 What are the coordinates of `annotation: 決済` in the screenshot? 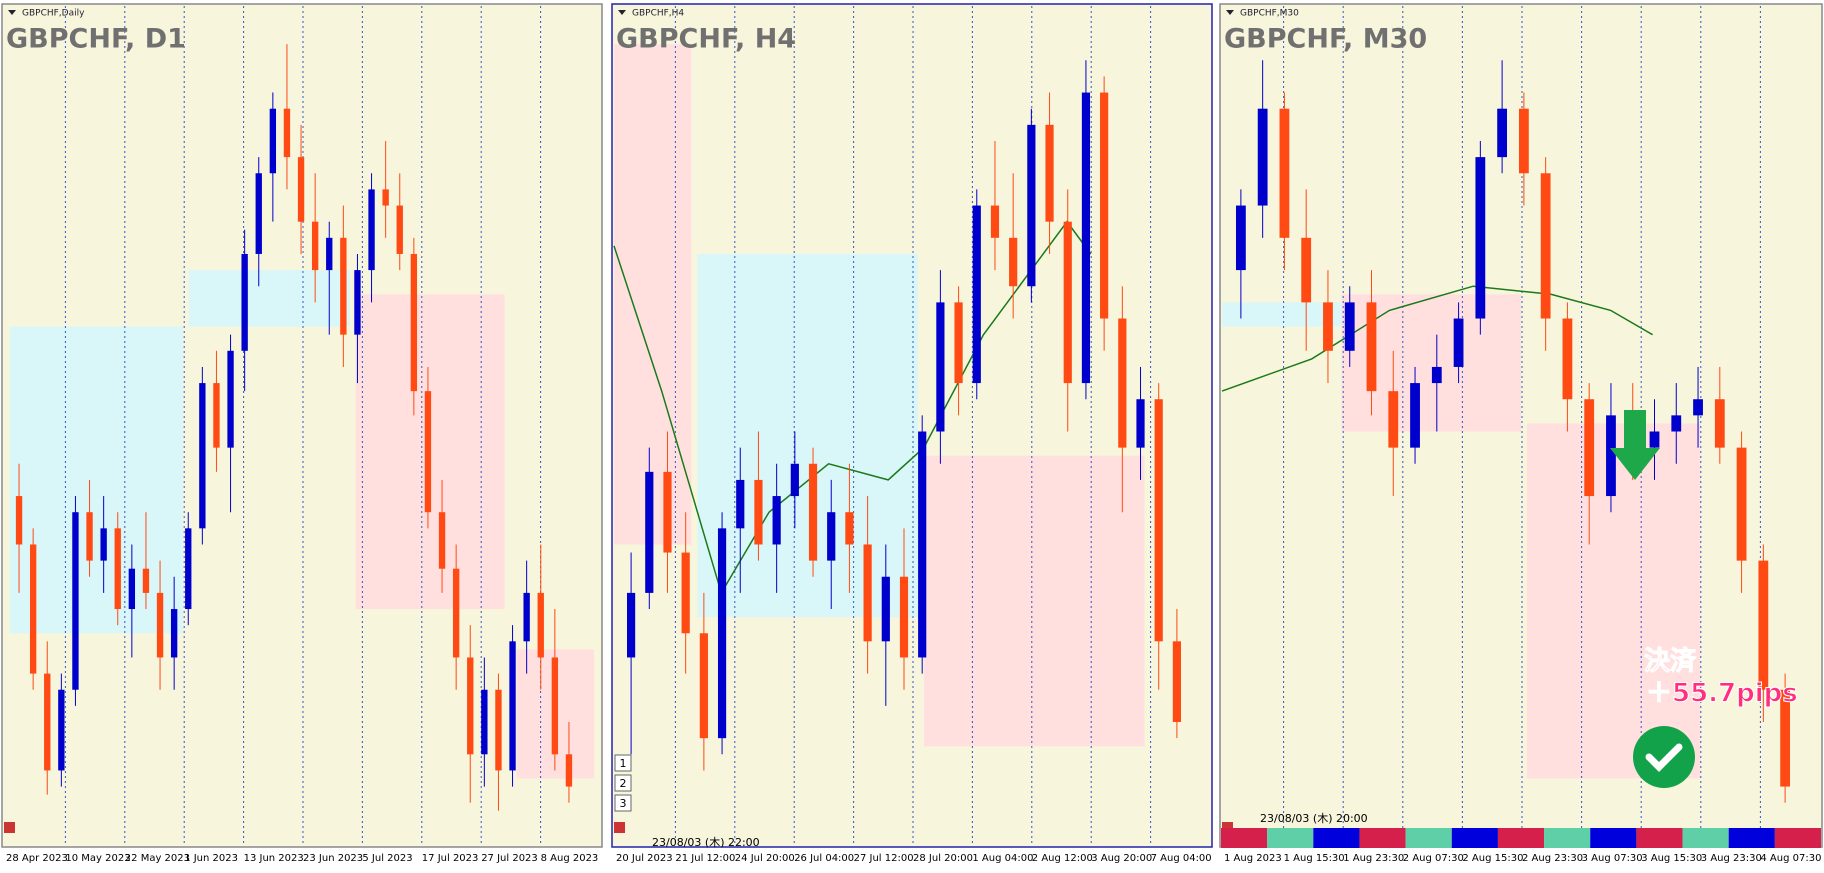 It's located at (1670, 661).